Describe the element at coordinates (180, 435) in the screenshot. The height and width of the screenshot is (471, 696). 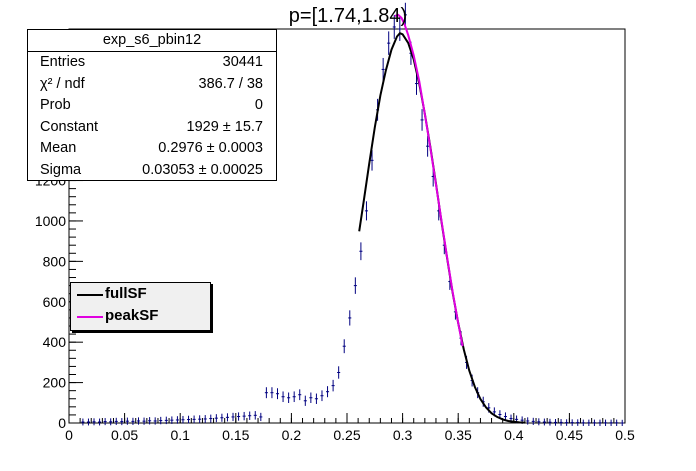
I see `x-tick-label: 0.1` at that location.